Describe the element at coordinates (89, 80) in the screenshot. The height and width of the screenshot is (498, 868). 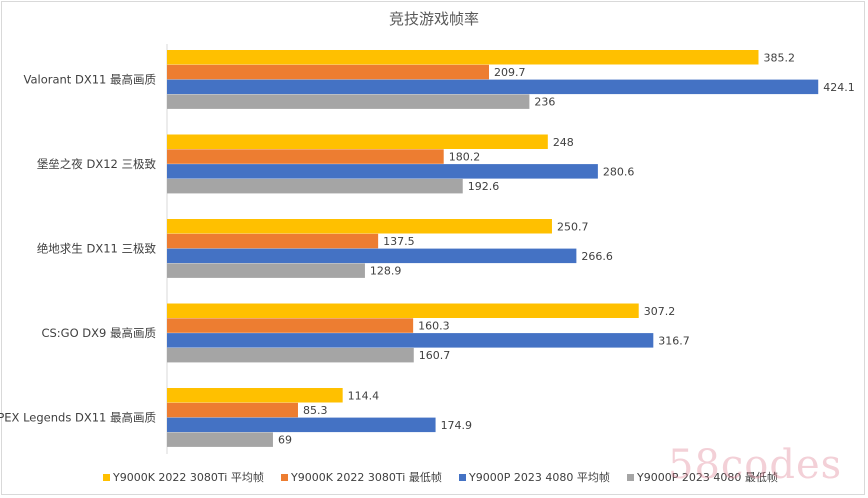
I see `category-label: Valorant DX11 最高画质` at that location.